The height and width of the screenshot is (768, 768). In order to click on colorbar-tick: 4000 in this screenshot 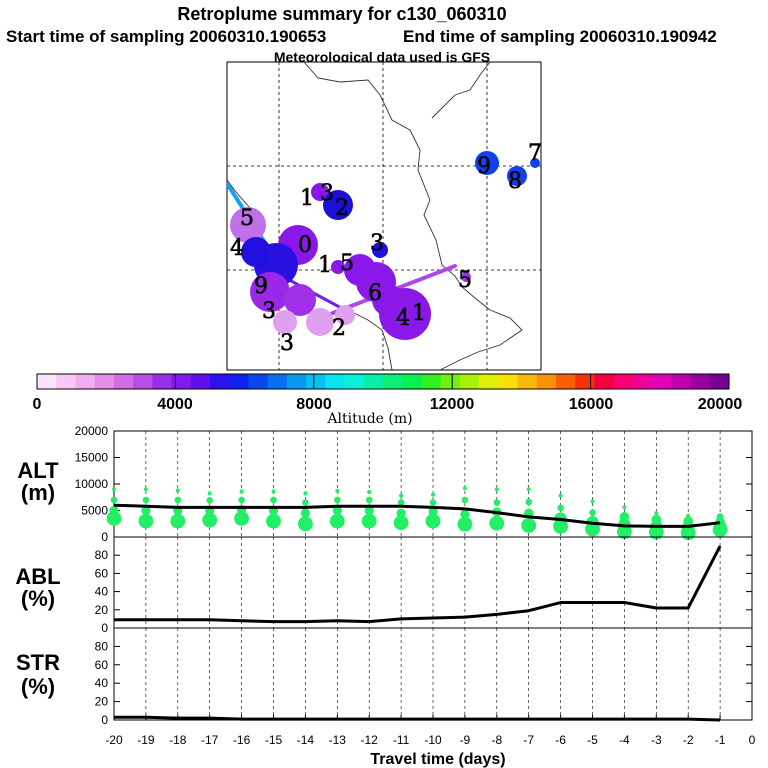, I will do `click(175, 404)`.